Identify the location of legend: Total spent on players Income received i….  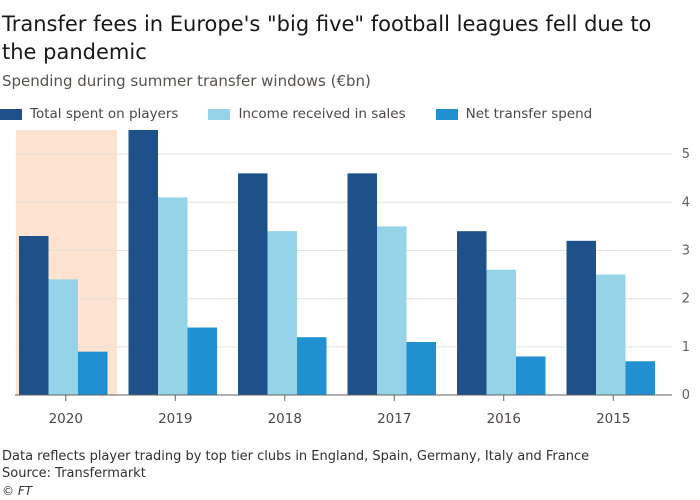
(311, 114).